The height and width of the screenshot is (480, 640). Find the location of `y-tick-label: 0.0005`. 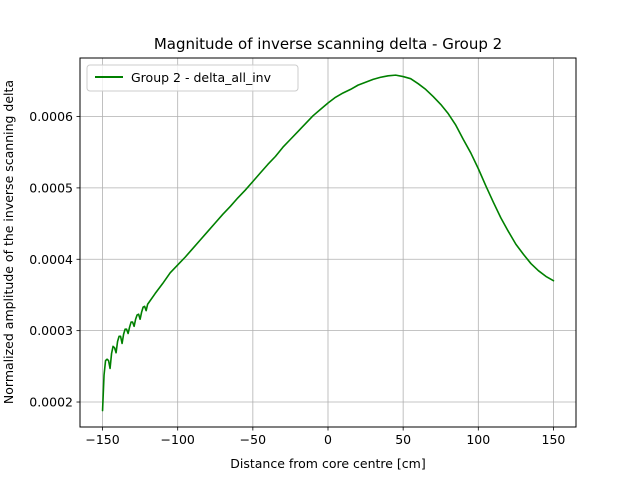

y-tick-label: 0.0005 is located at coordinates (51, 187).